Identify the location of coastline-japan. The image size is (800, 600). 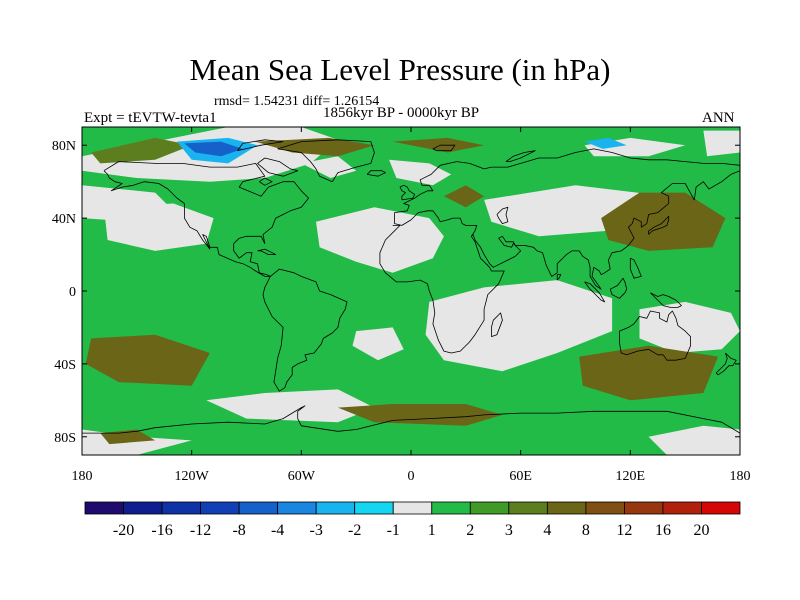
(659, 225).